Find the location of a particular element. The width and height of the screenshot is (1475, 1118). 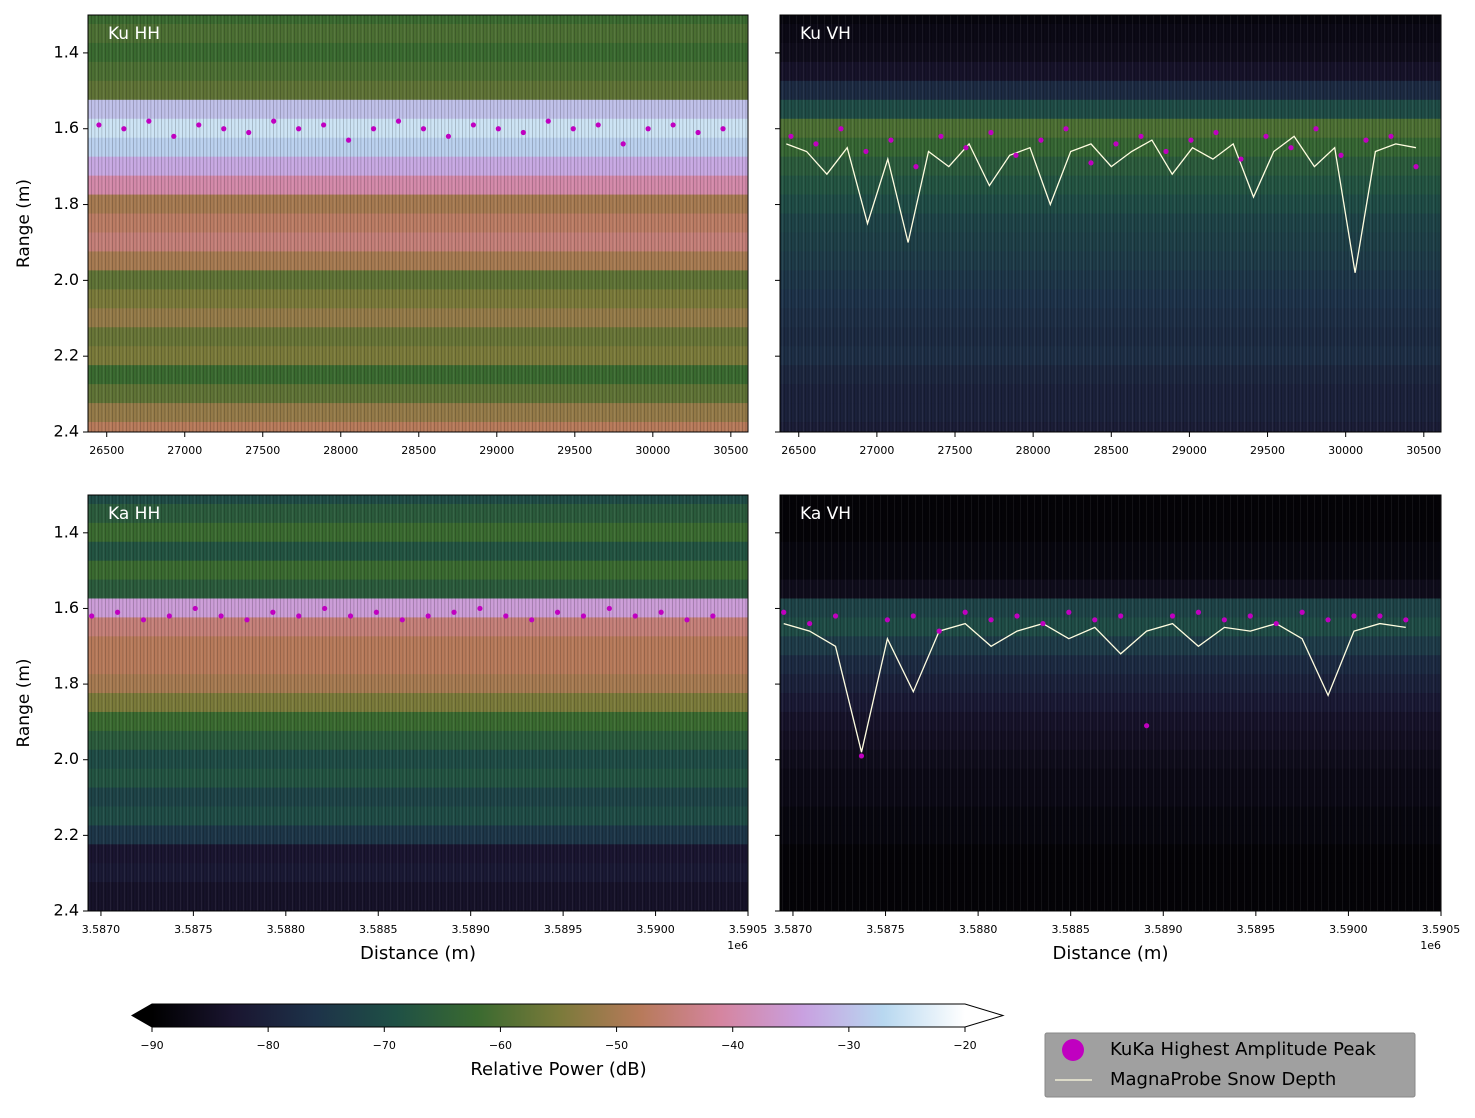

snow-depth-line is located at coordinates (1101, 204).